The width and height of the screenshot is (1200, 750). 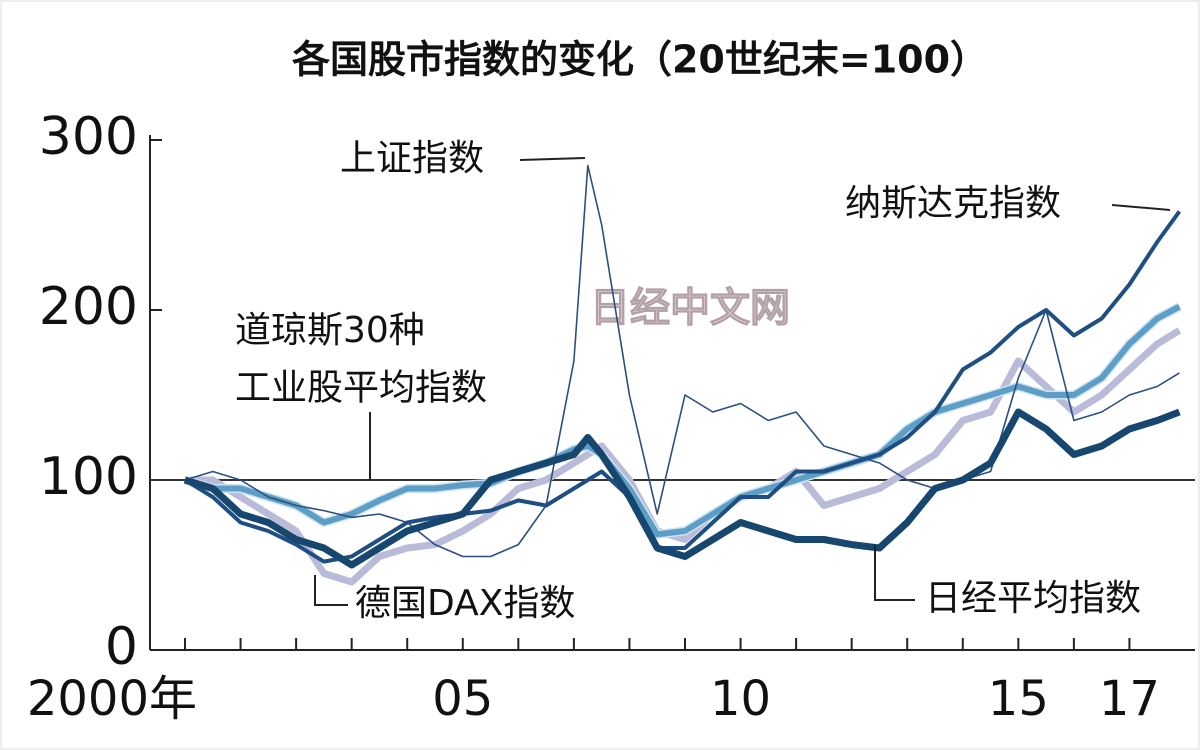 What do you see at coordinates (1018, 699) in the screenshot?
I see `x-tick-label: 15` at bounding box center [1018, 699].